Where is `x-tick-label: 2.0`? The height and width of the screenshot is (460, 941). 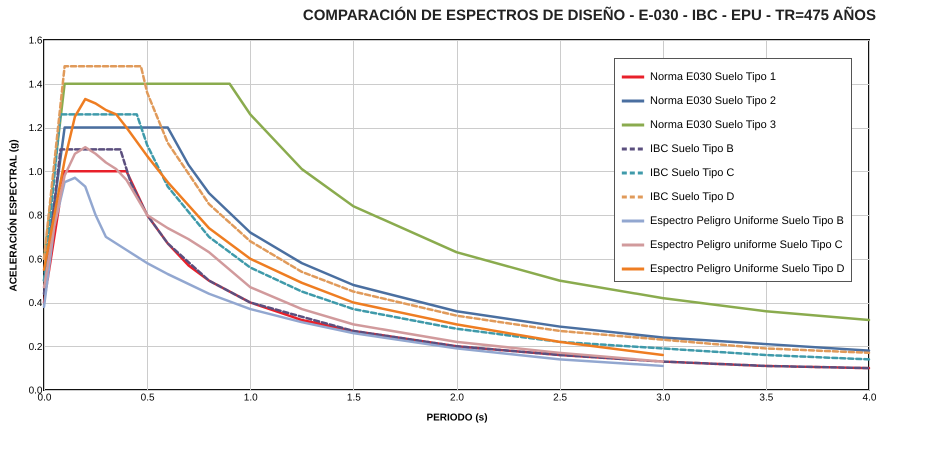
x-tick-label: 2.0 is located at coordinates (457, 398).